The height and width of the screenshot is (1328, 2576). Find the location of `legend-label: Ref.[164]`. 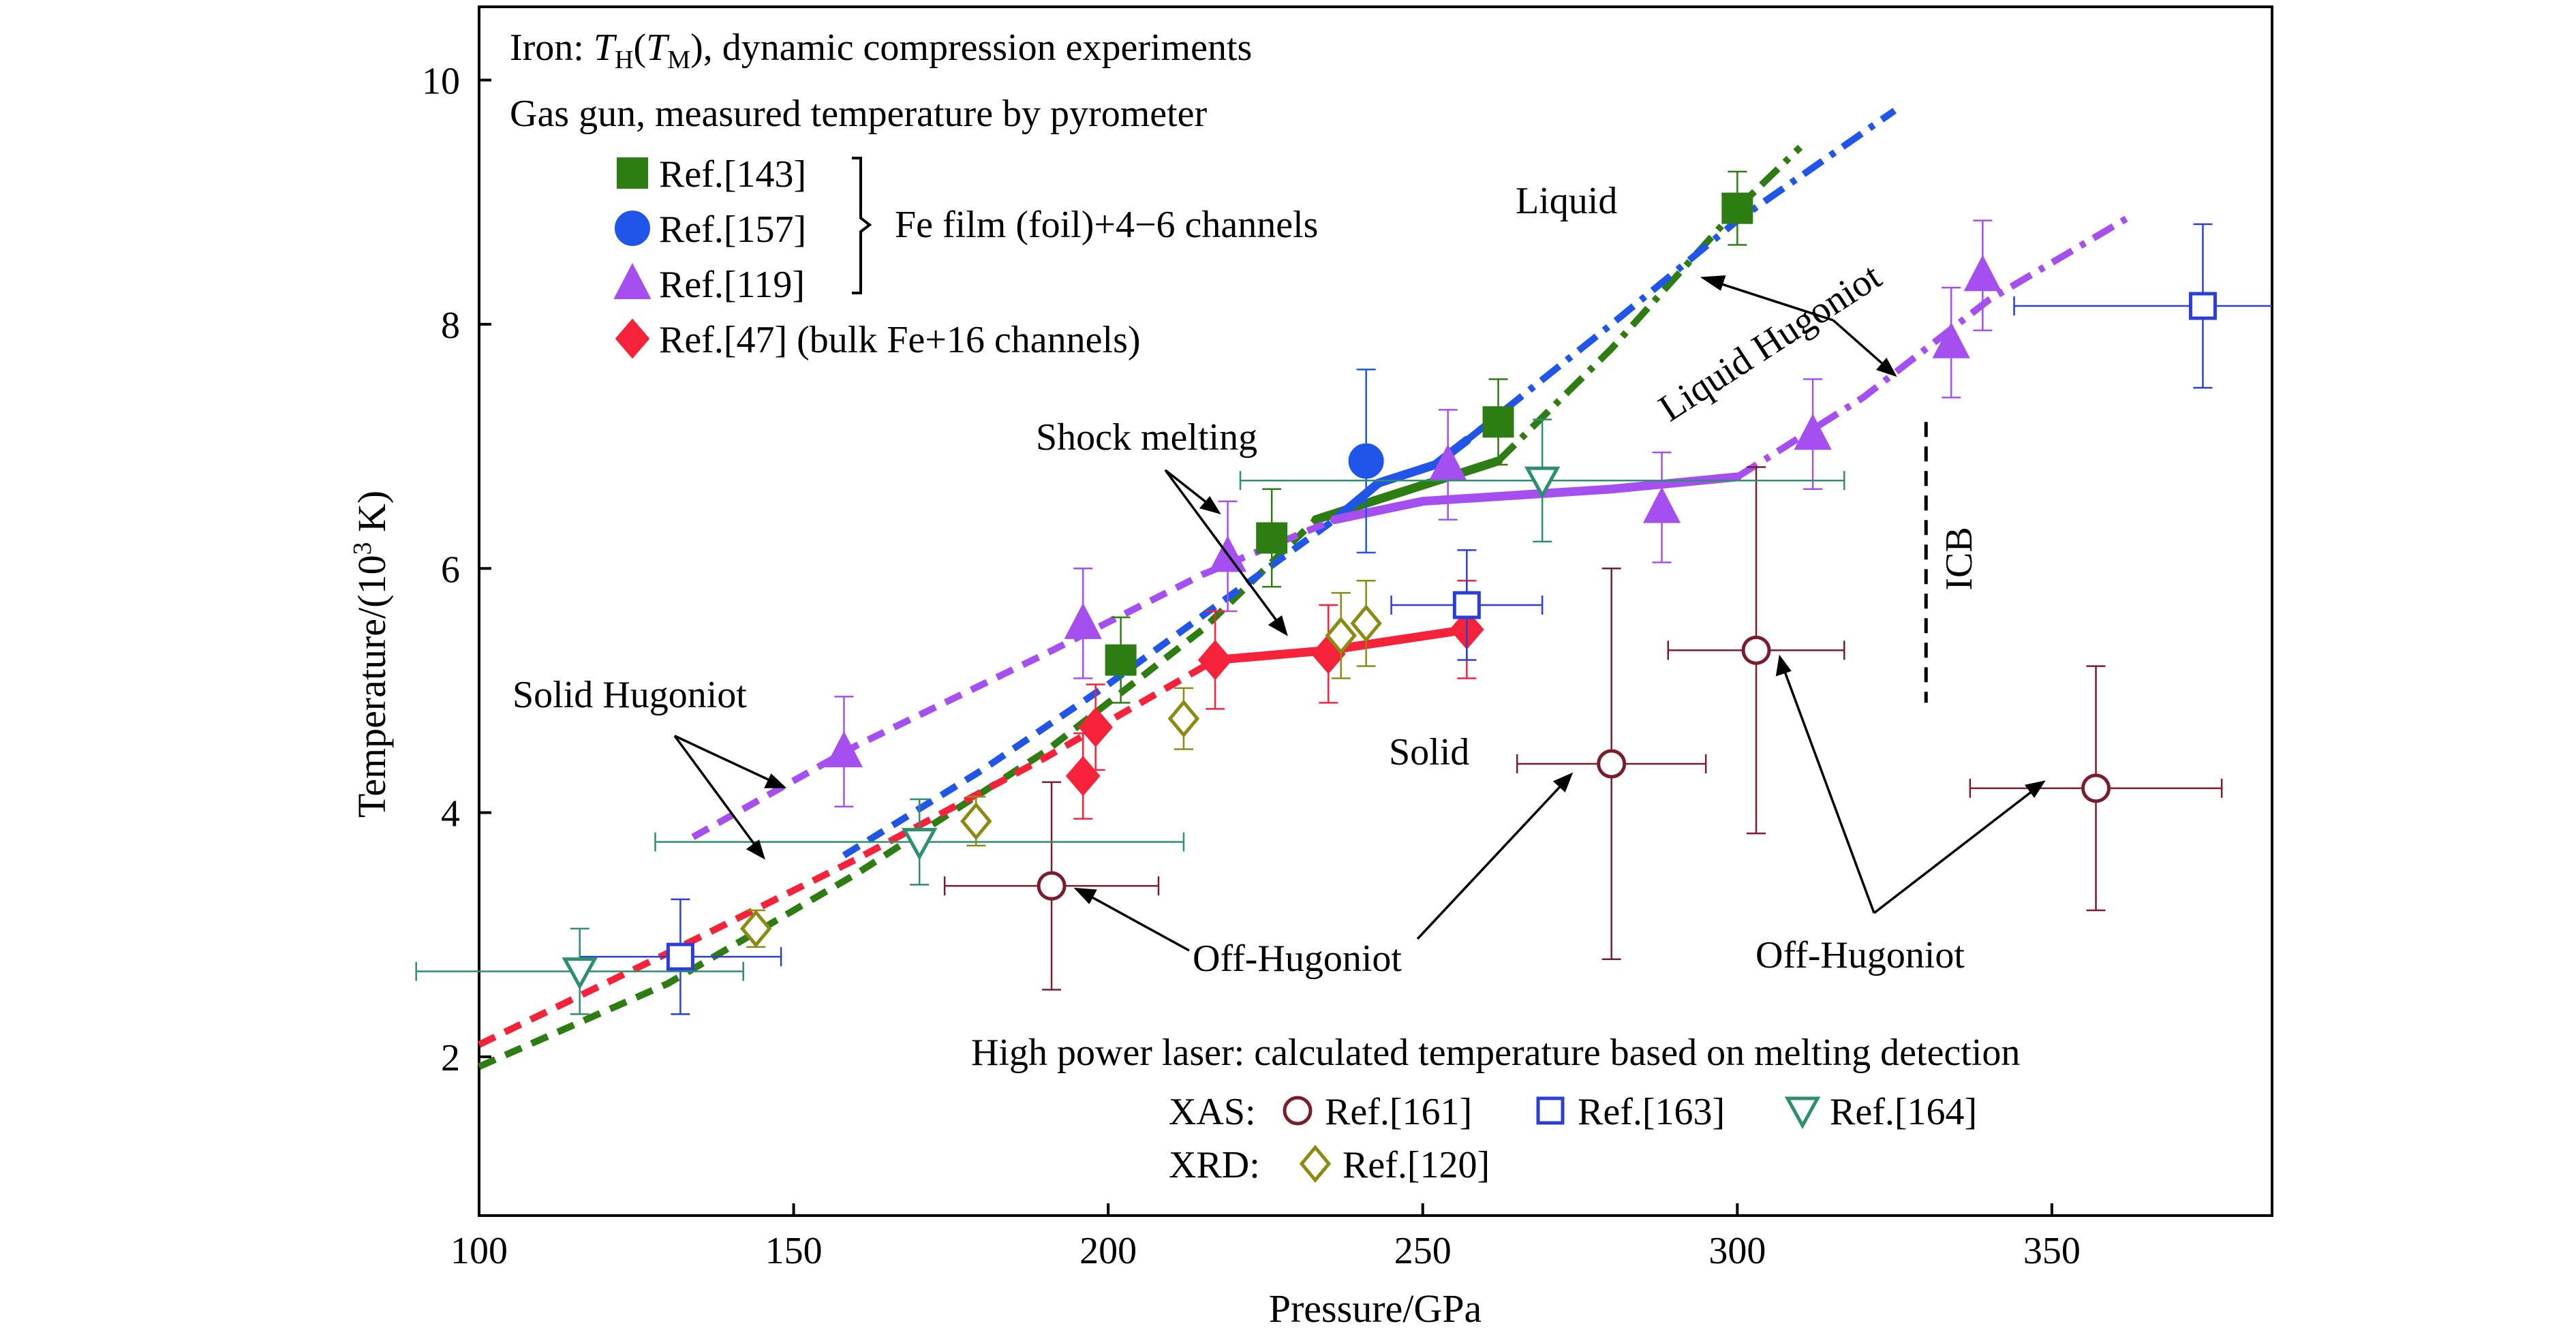

legend-label: Ref.[164] is located at coordinates (1903, 1112).